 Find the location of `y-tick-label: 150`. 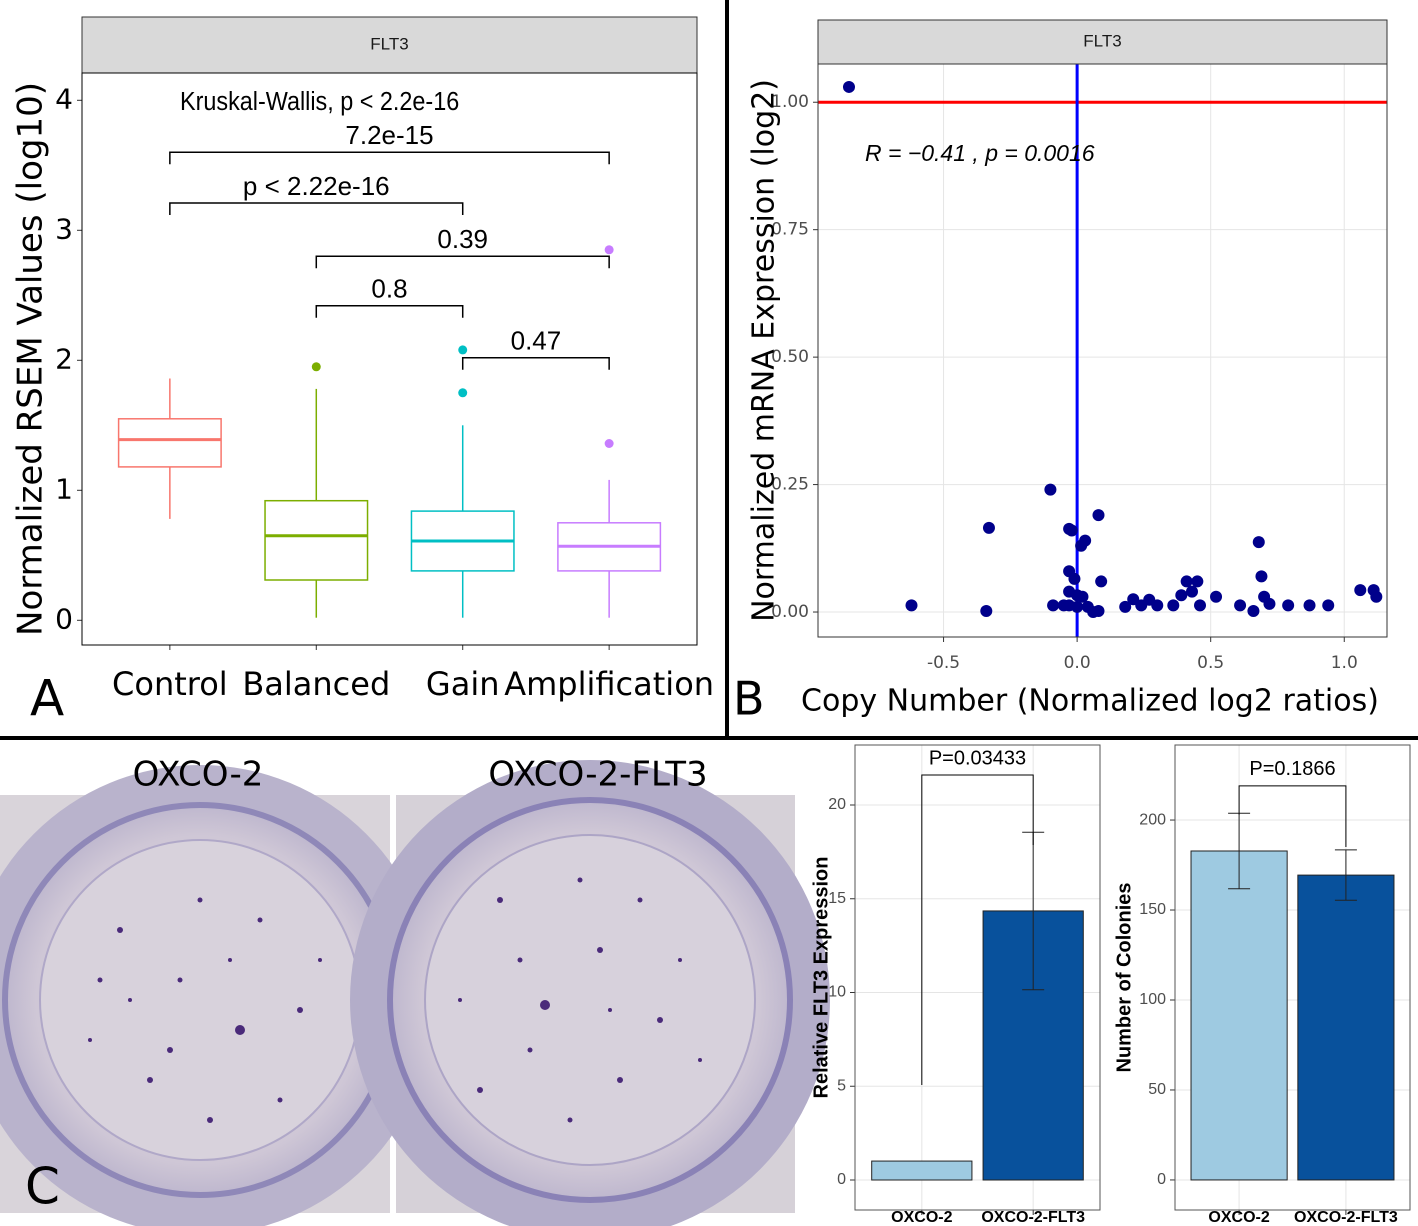

y-tick-label: 150 is located at coordinates (1152, 909).